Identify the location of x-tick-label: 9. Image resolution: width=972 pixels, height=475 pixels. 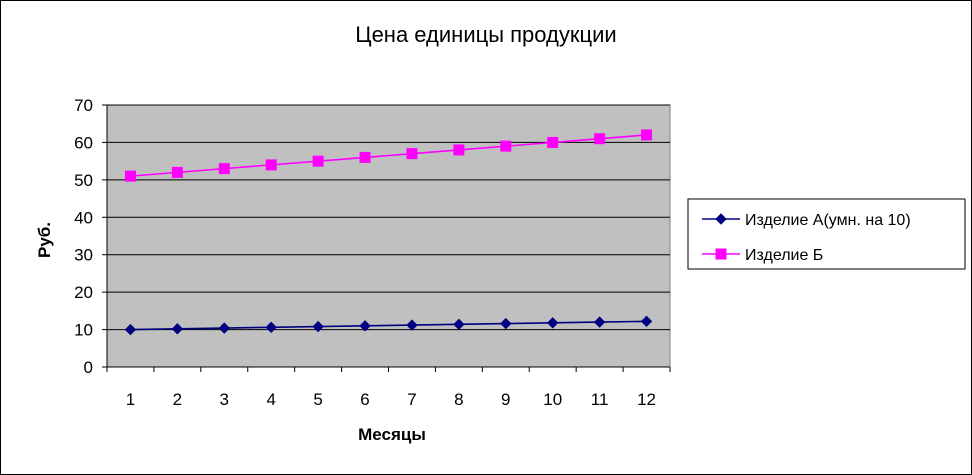
(505, 399).